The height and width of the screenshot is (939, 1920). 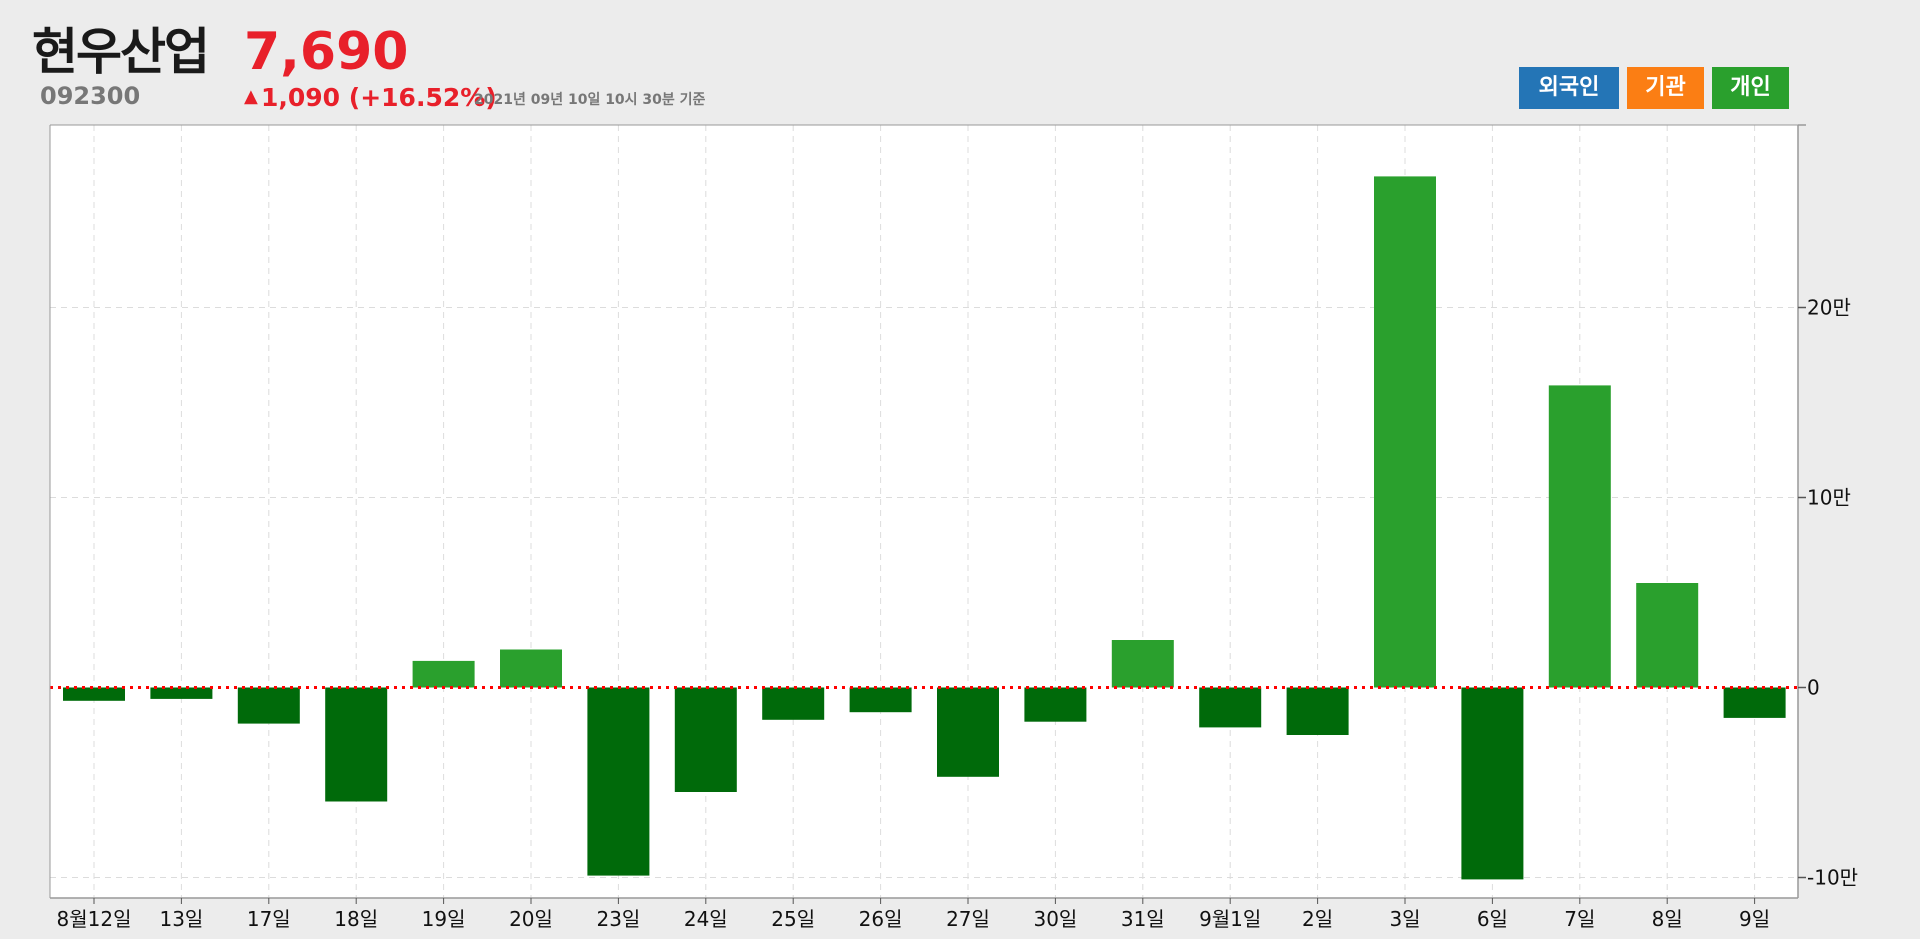 I want to click on x-tick-label: 20일, so click(x=531, y=919).